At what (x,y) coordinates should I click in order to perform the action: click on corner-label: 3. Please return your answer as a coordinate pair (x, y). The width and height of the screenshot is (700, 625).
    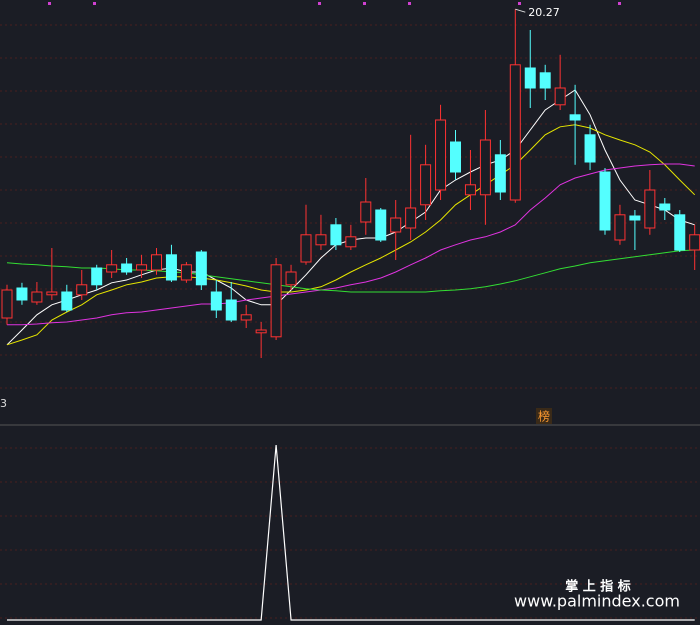
    Looking at the image, I should click on (3, 403).